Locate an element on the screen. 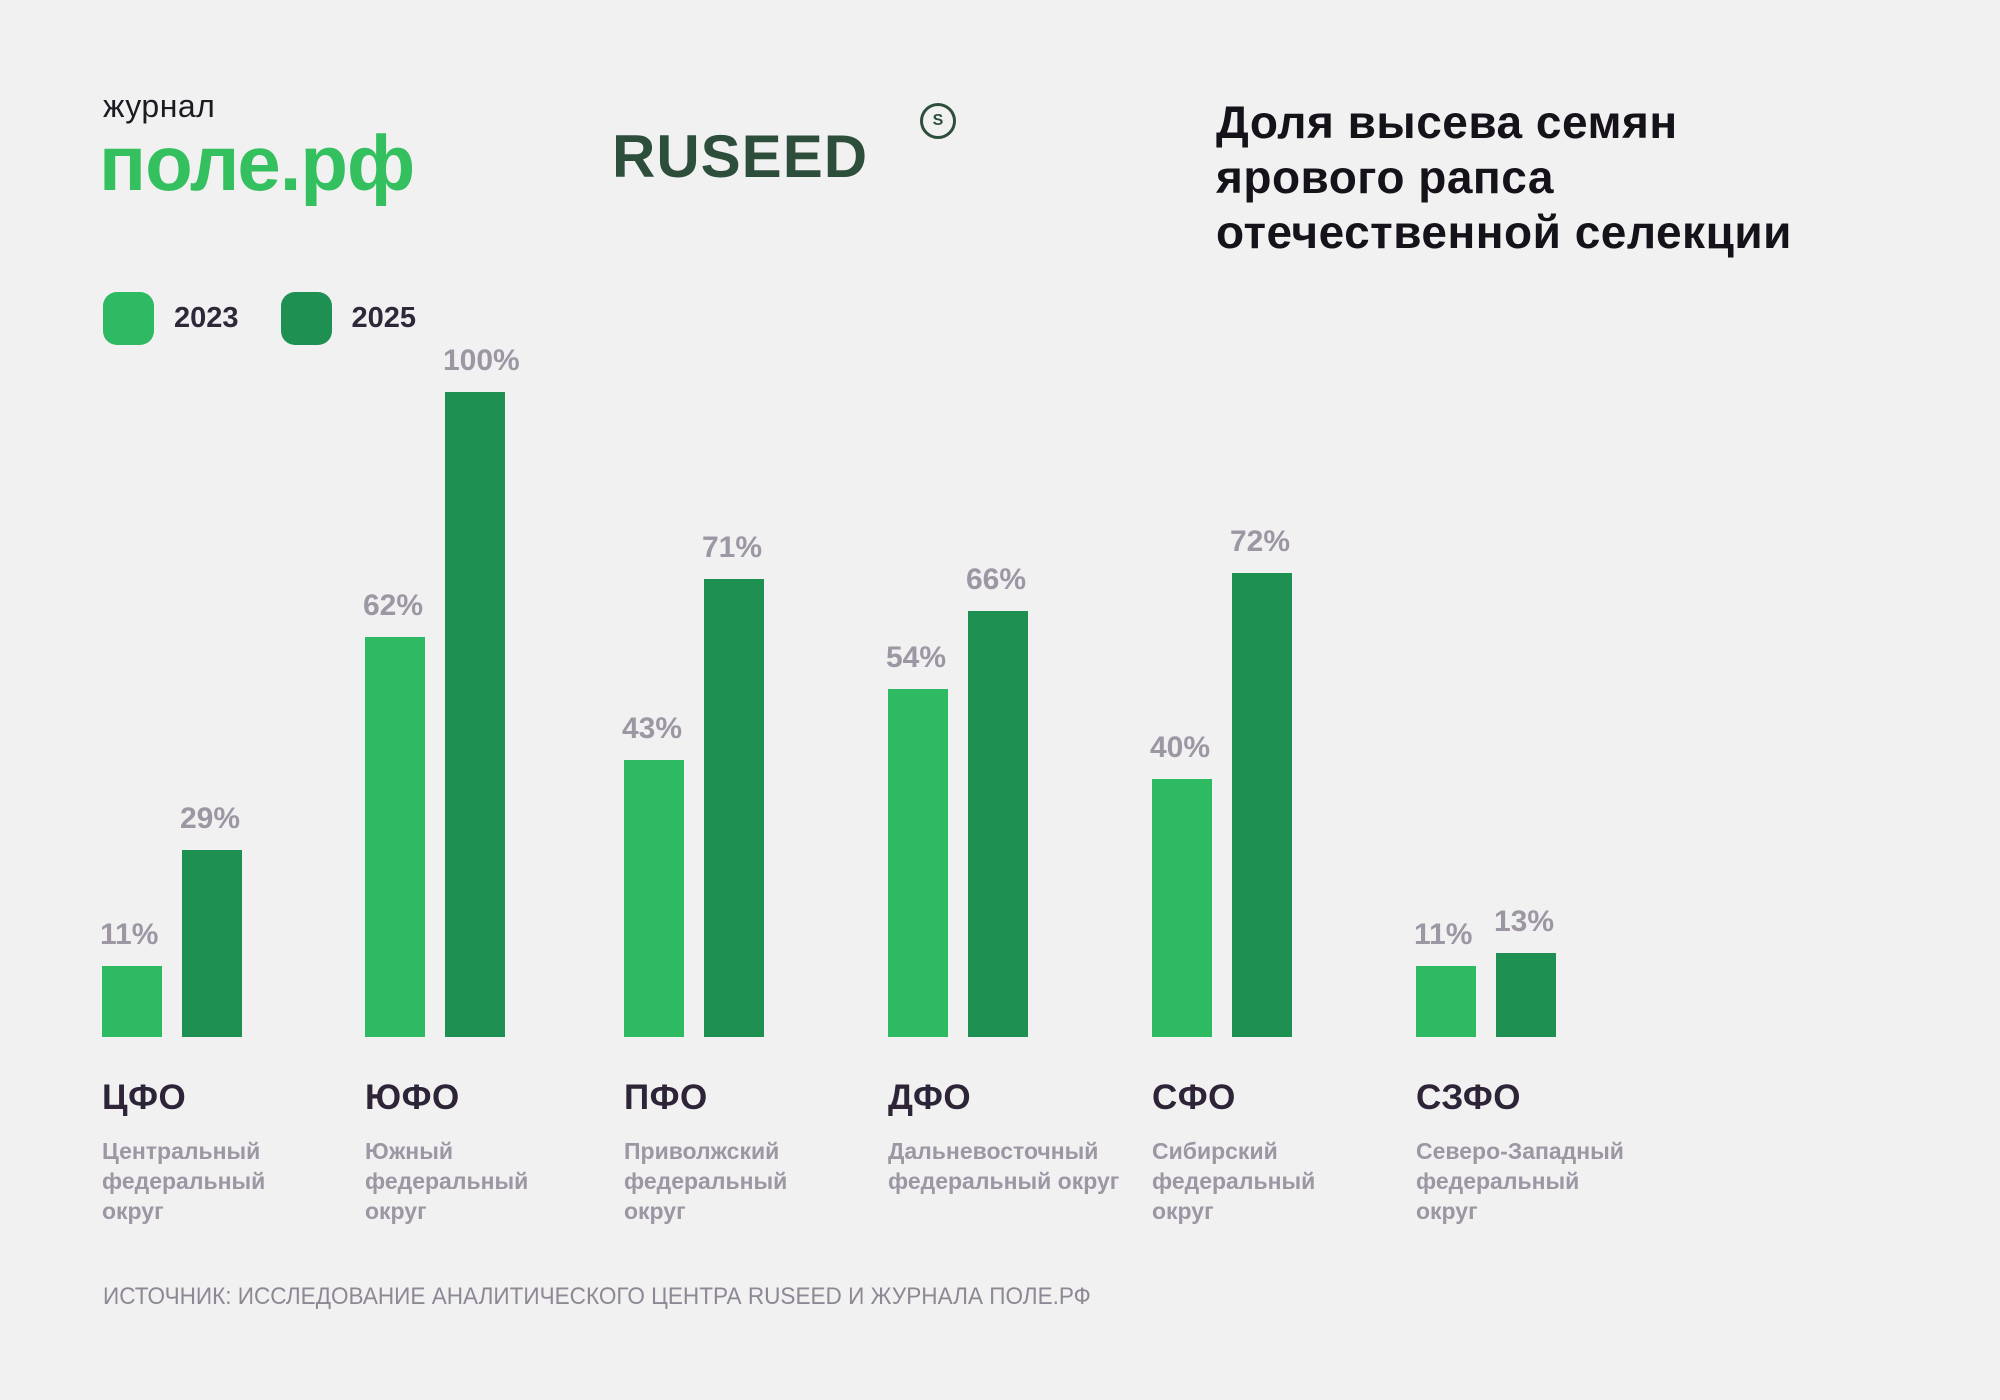  bar-value-2023-group5: 40% is located at coordinates (1180, 747).